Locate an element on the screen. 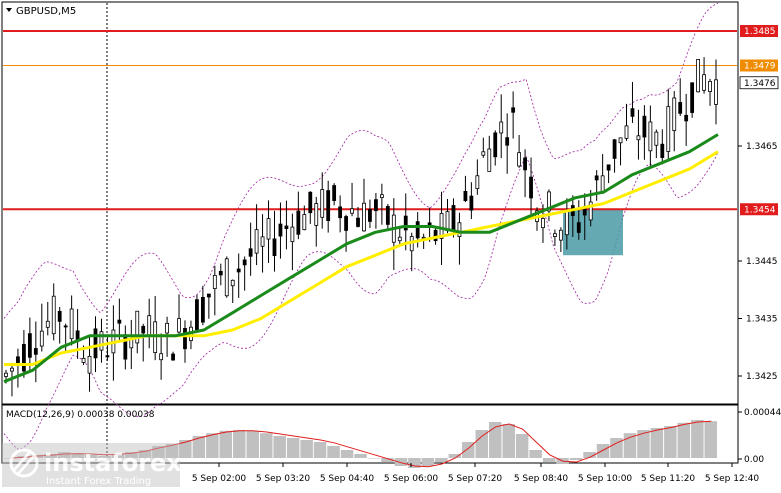  svg-text: 1.3454 is located at coordinates (760, 210).